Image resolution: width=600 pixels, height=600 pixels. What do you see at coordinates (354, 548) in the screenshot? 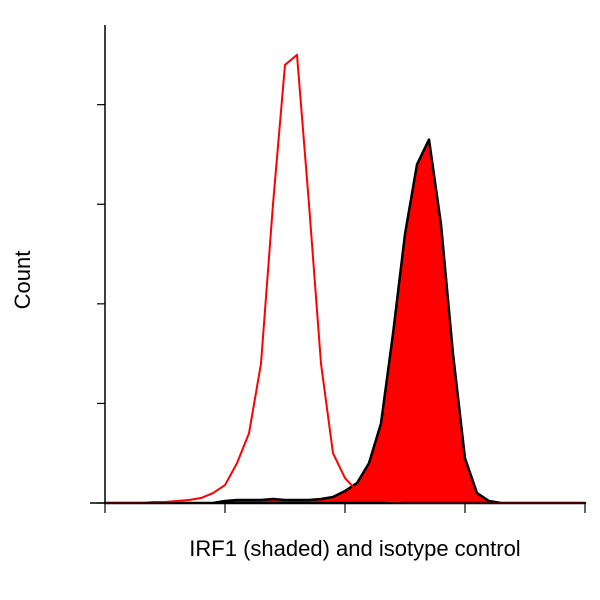
I see `x-axis-label: IRF1 (shaded) and isotype control` at bounding box center [354, 548].